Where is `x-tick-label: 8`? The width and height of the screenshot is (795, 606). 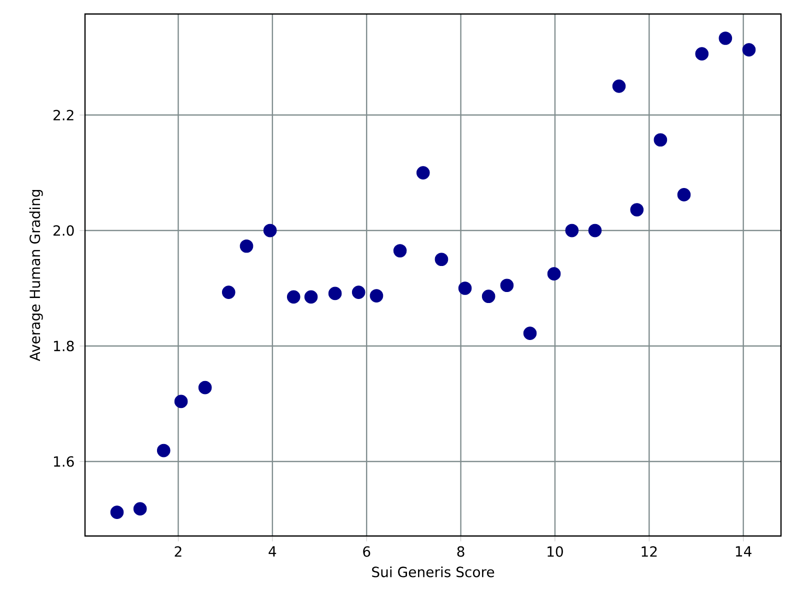 x-tick-label: 8 is located at coordinates (460, 551).